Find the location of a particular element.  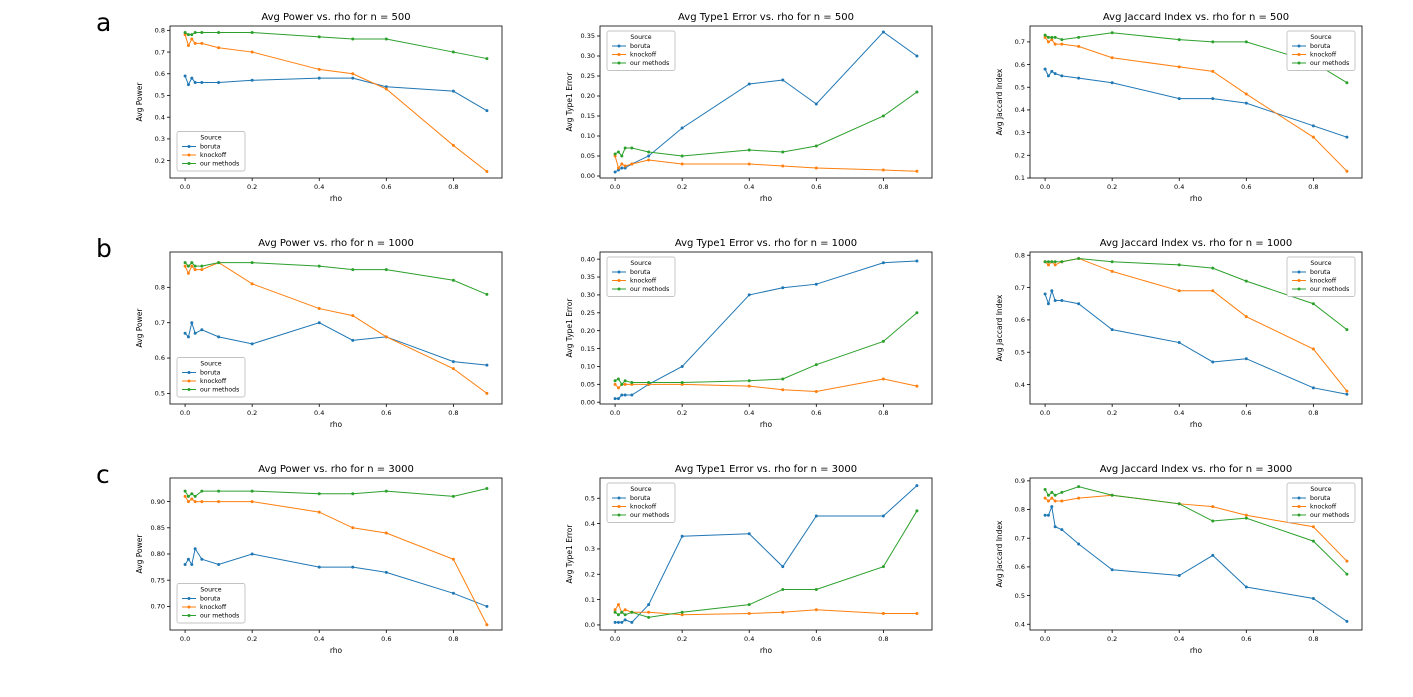

svg-text: 0.40 is located at coordinates (588, 259).